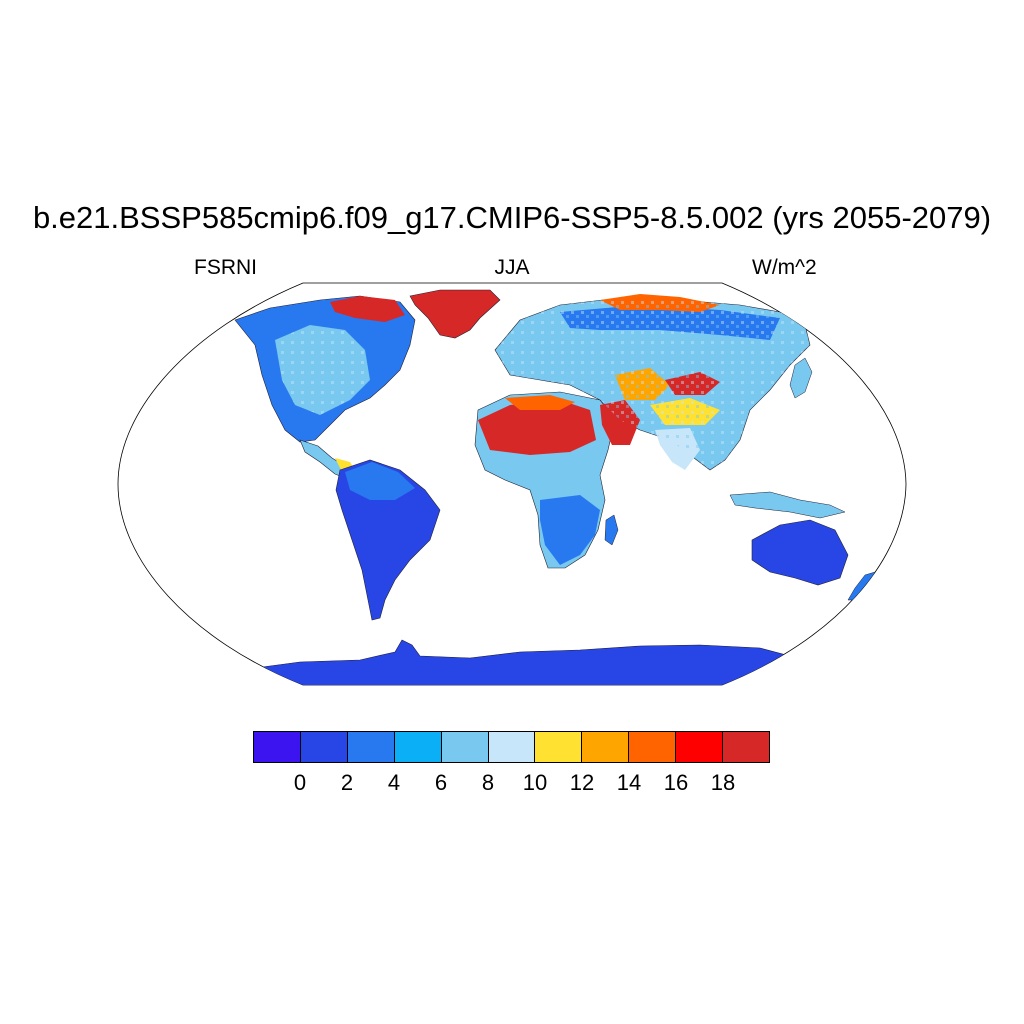  What do you see at coordinates (629, 782) in the screenshot?
I see `colorbar-label: 14` at bounding box center [629, 782].